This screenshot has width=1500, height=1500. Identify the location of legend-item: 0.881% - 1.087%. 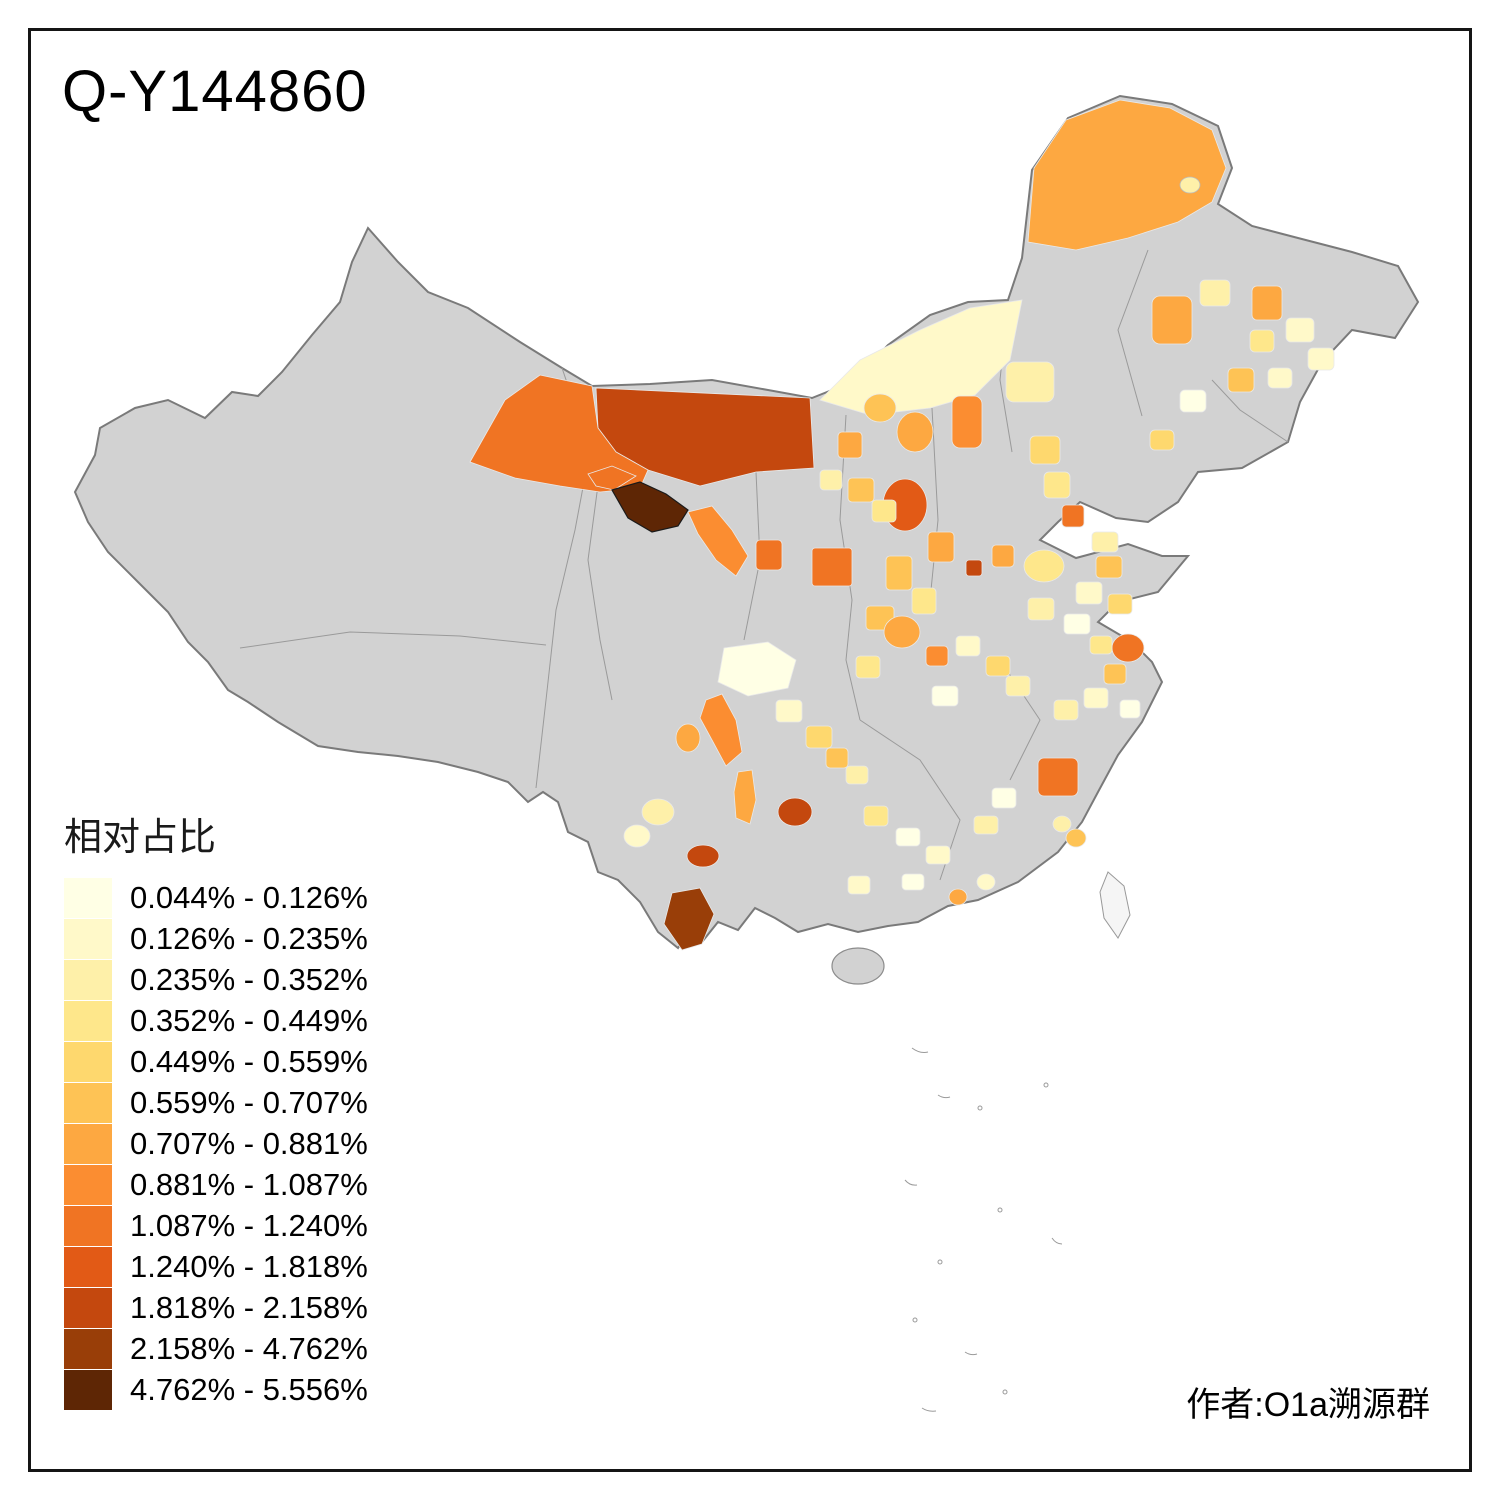
(244, 1184).